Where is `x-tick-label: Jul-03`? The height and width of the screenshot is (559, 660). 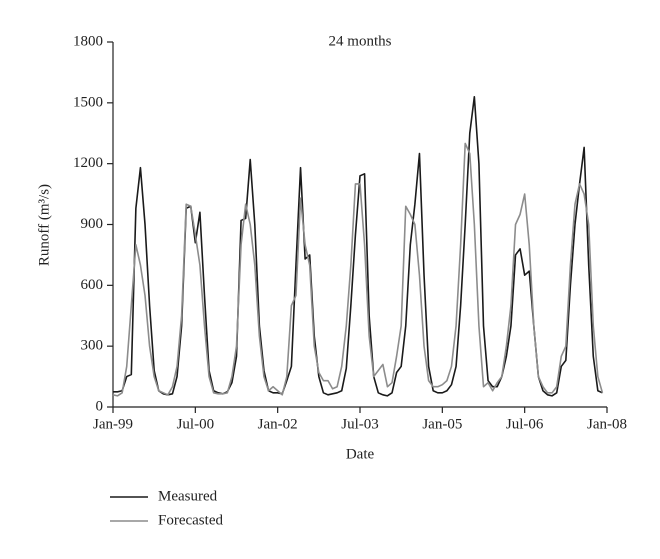 x-tick-label: Jul-03 is located at coordinates (360, 424).